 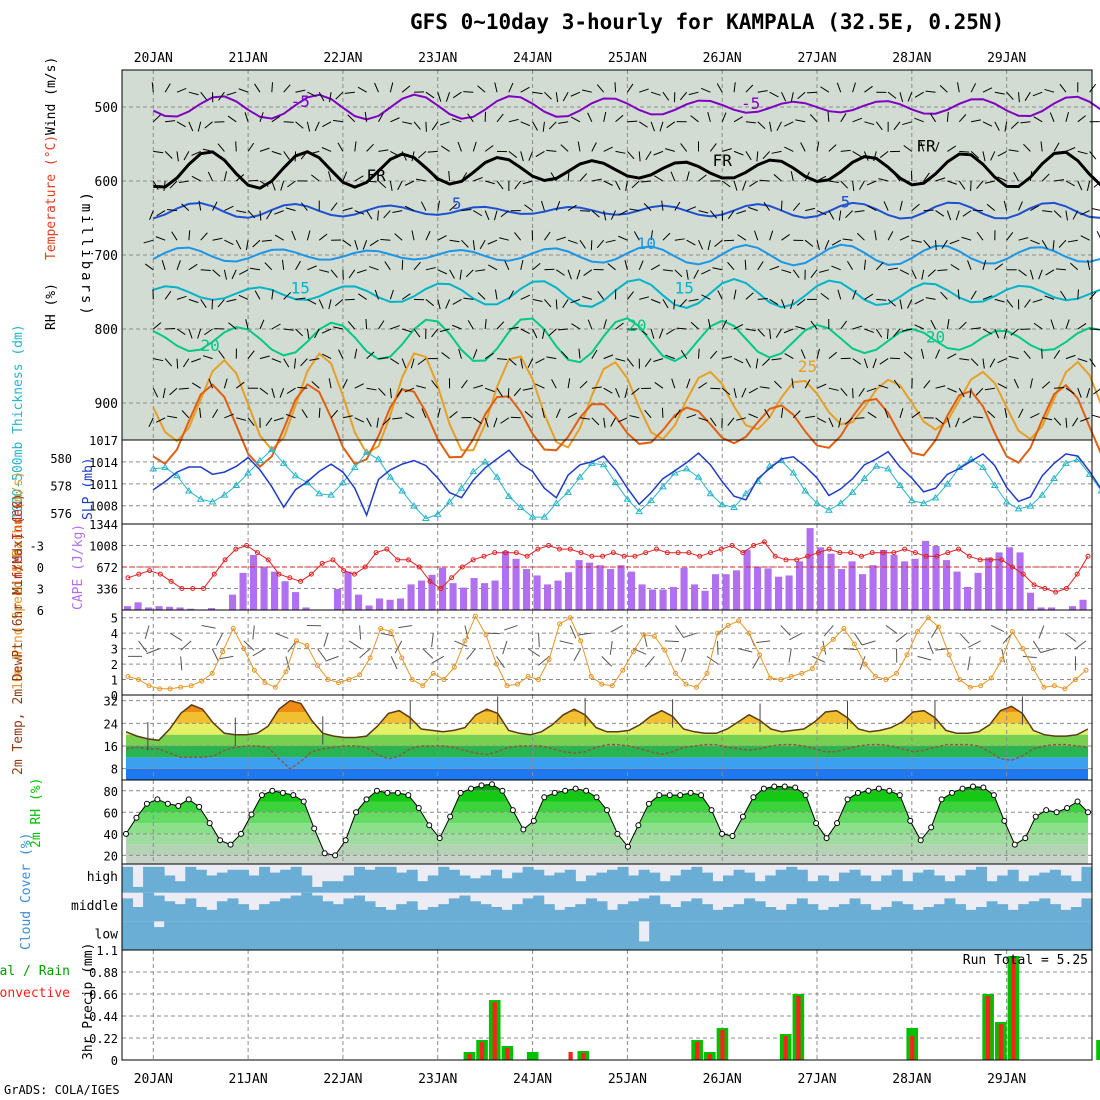 What do you see at coordinates (114, 665) in the screenshot?
I see `wind-tick-label: 2` at bounding box center [114, 665].